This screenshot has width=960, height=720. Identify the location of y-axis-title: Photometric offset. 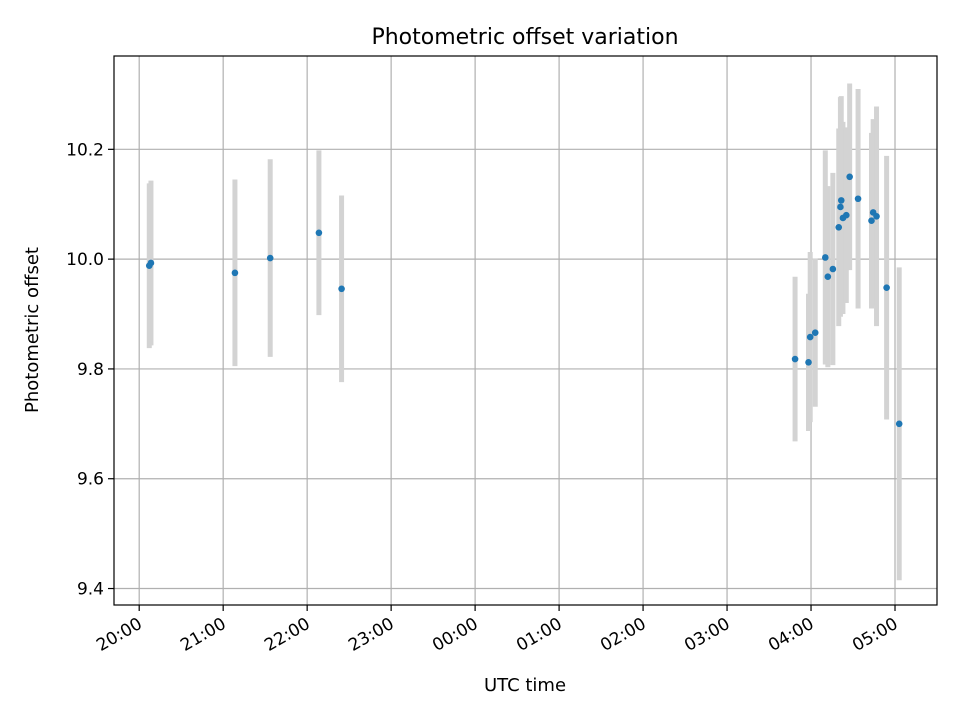
(32, 330).